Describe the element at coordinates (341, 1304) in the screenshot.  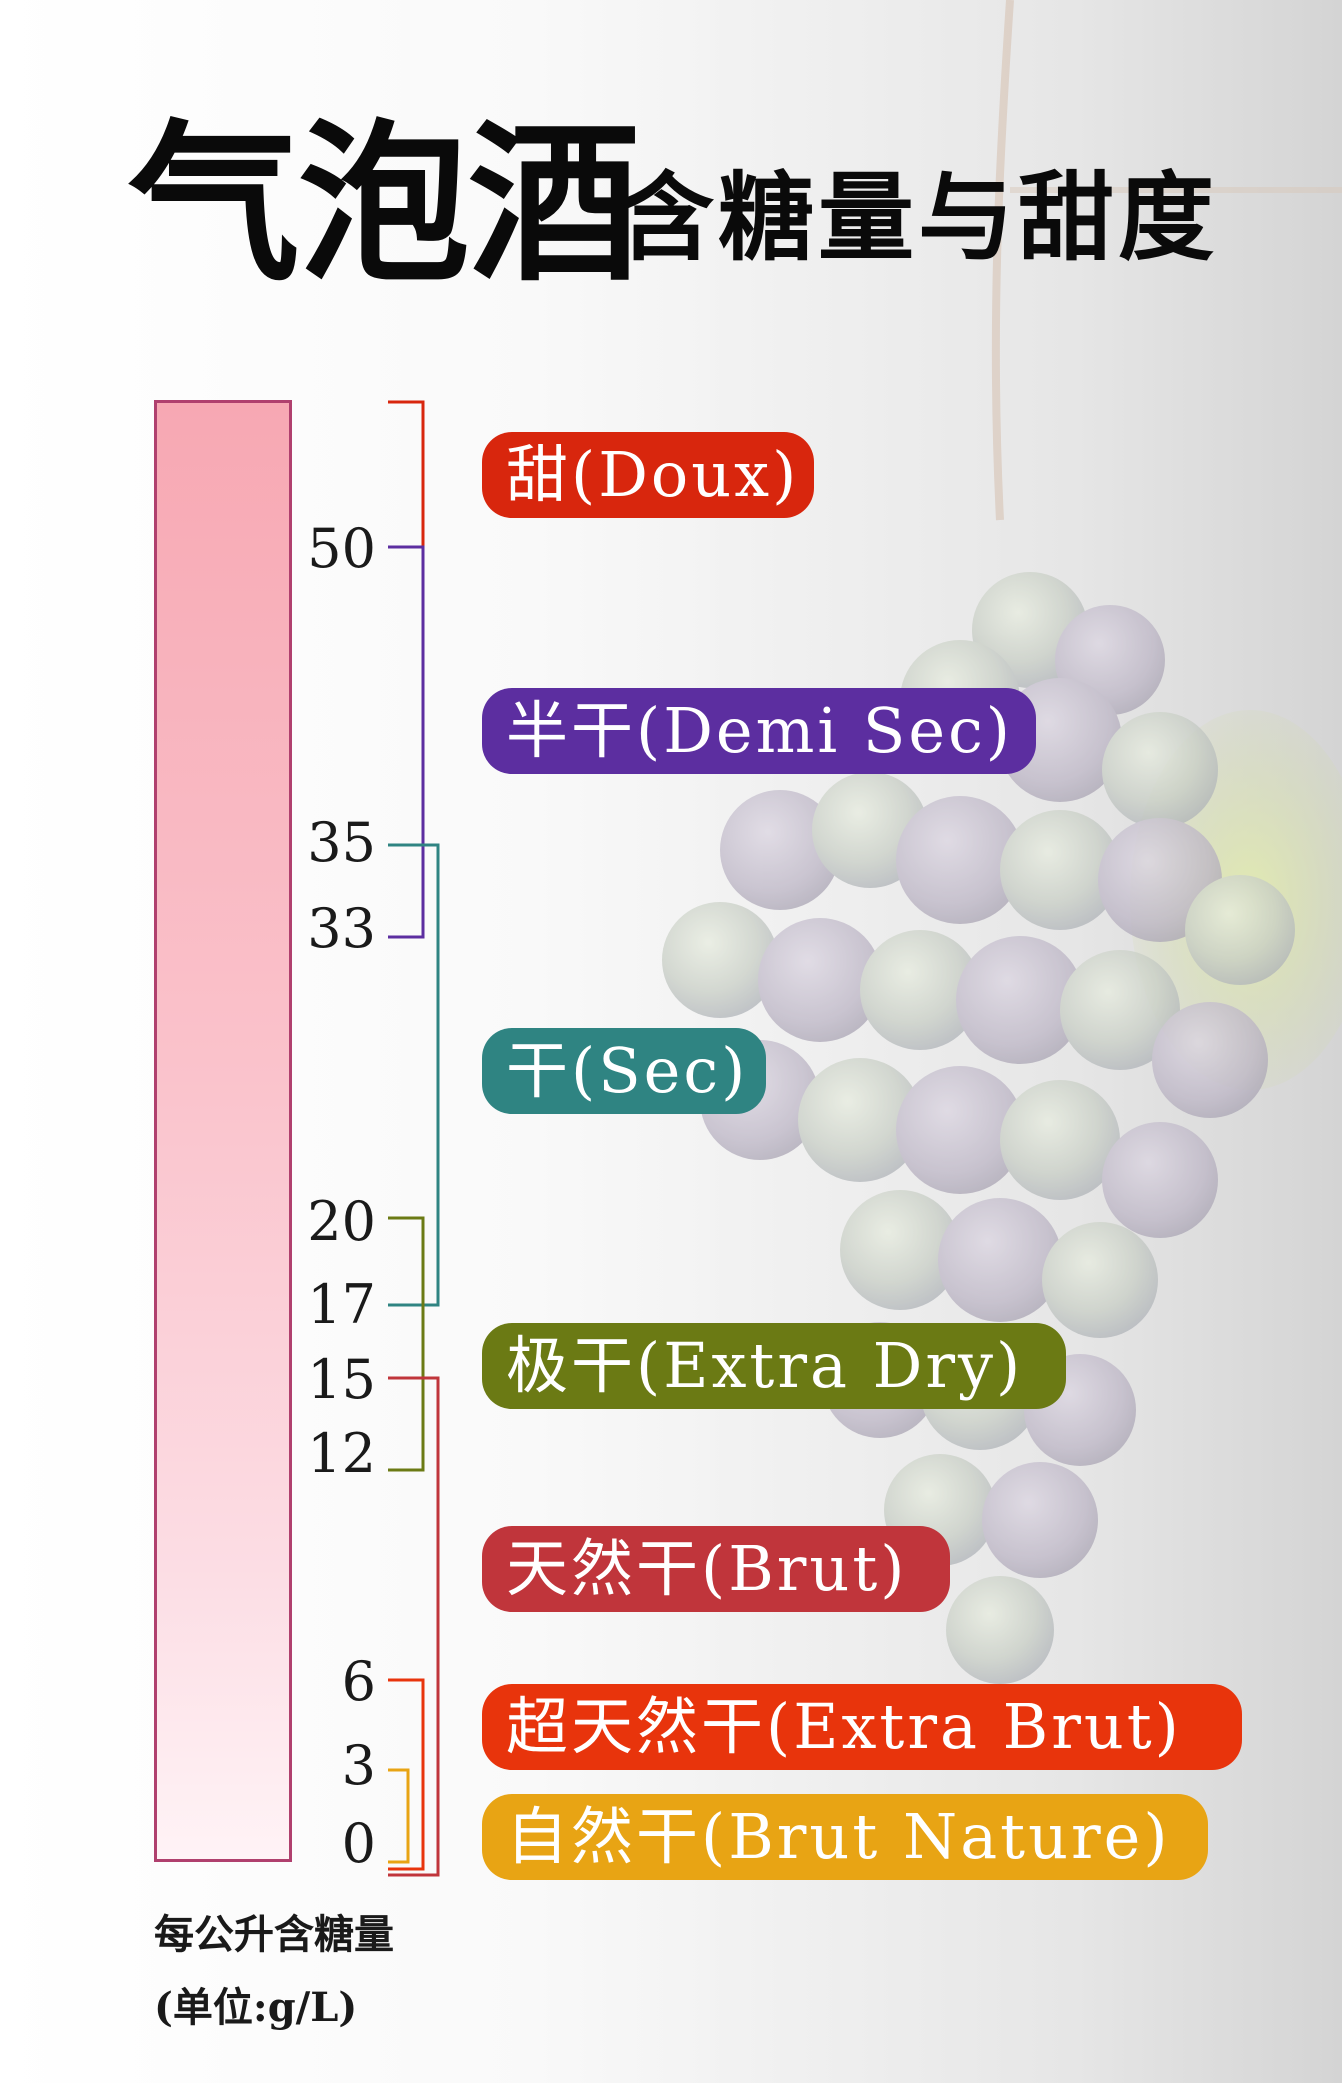
I see `tick-label: 17` at that location.